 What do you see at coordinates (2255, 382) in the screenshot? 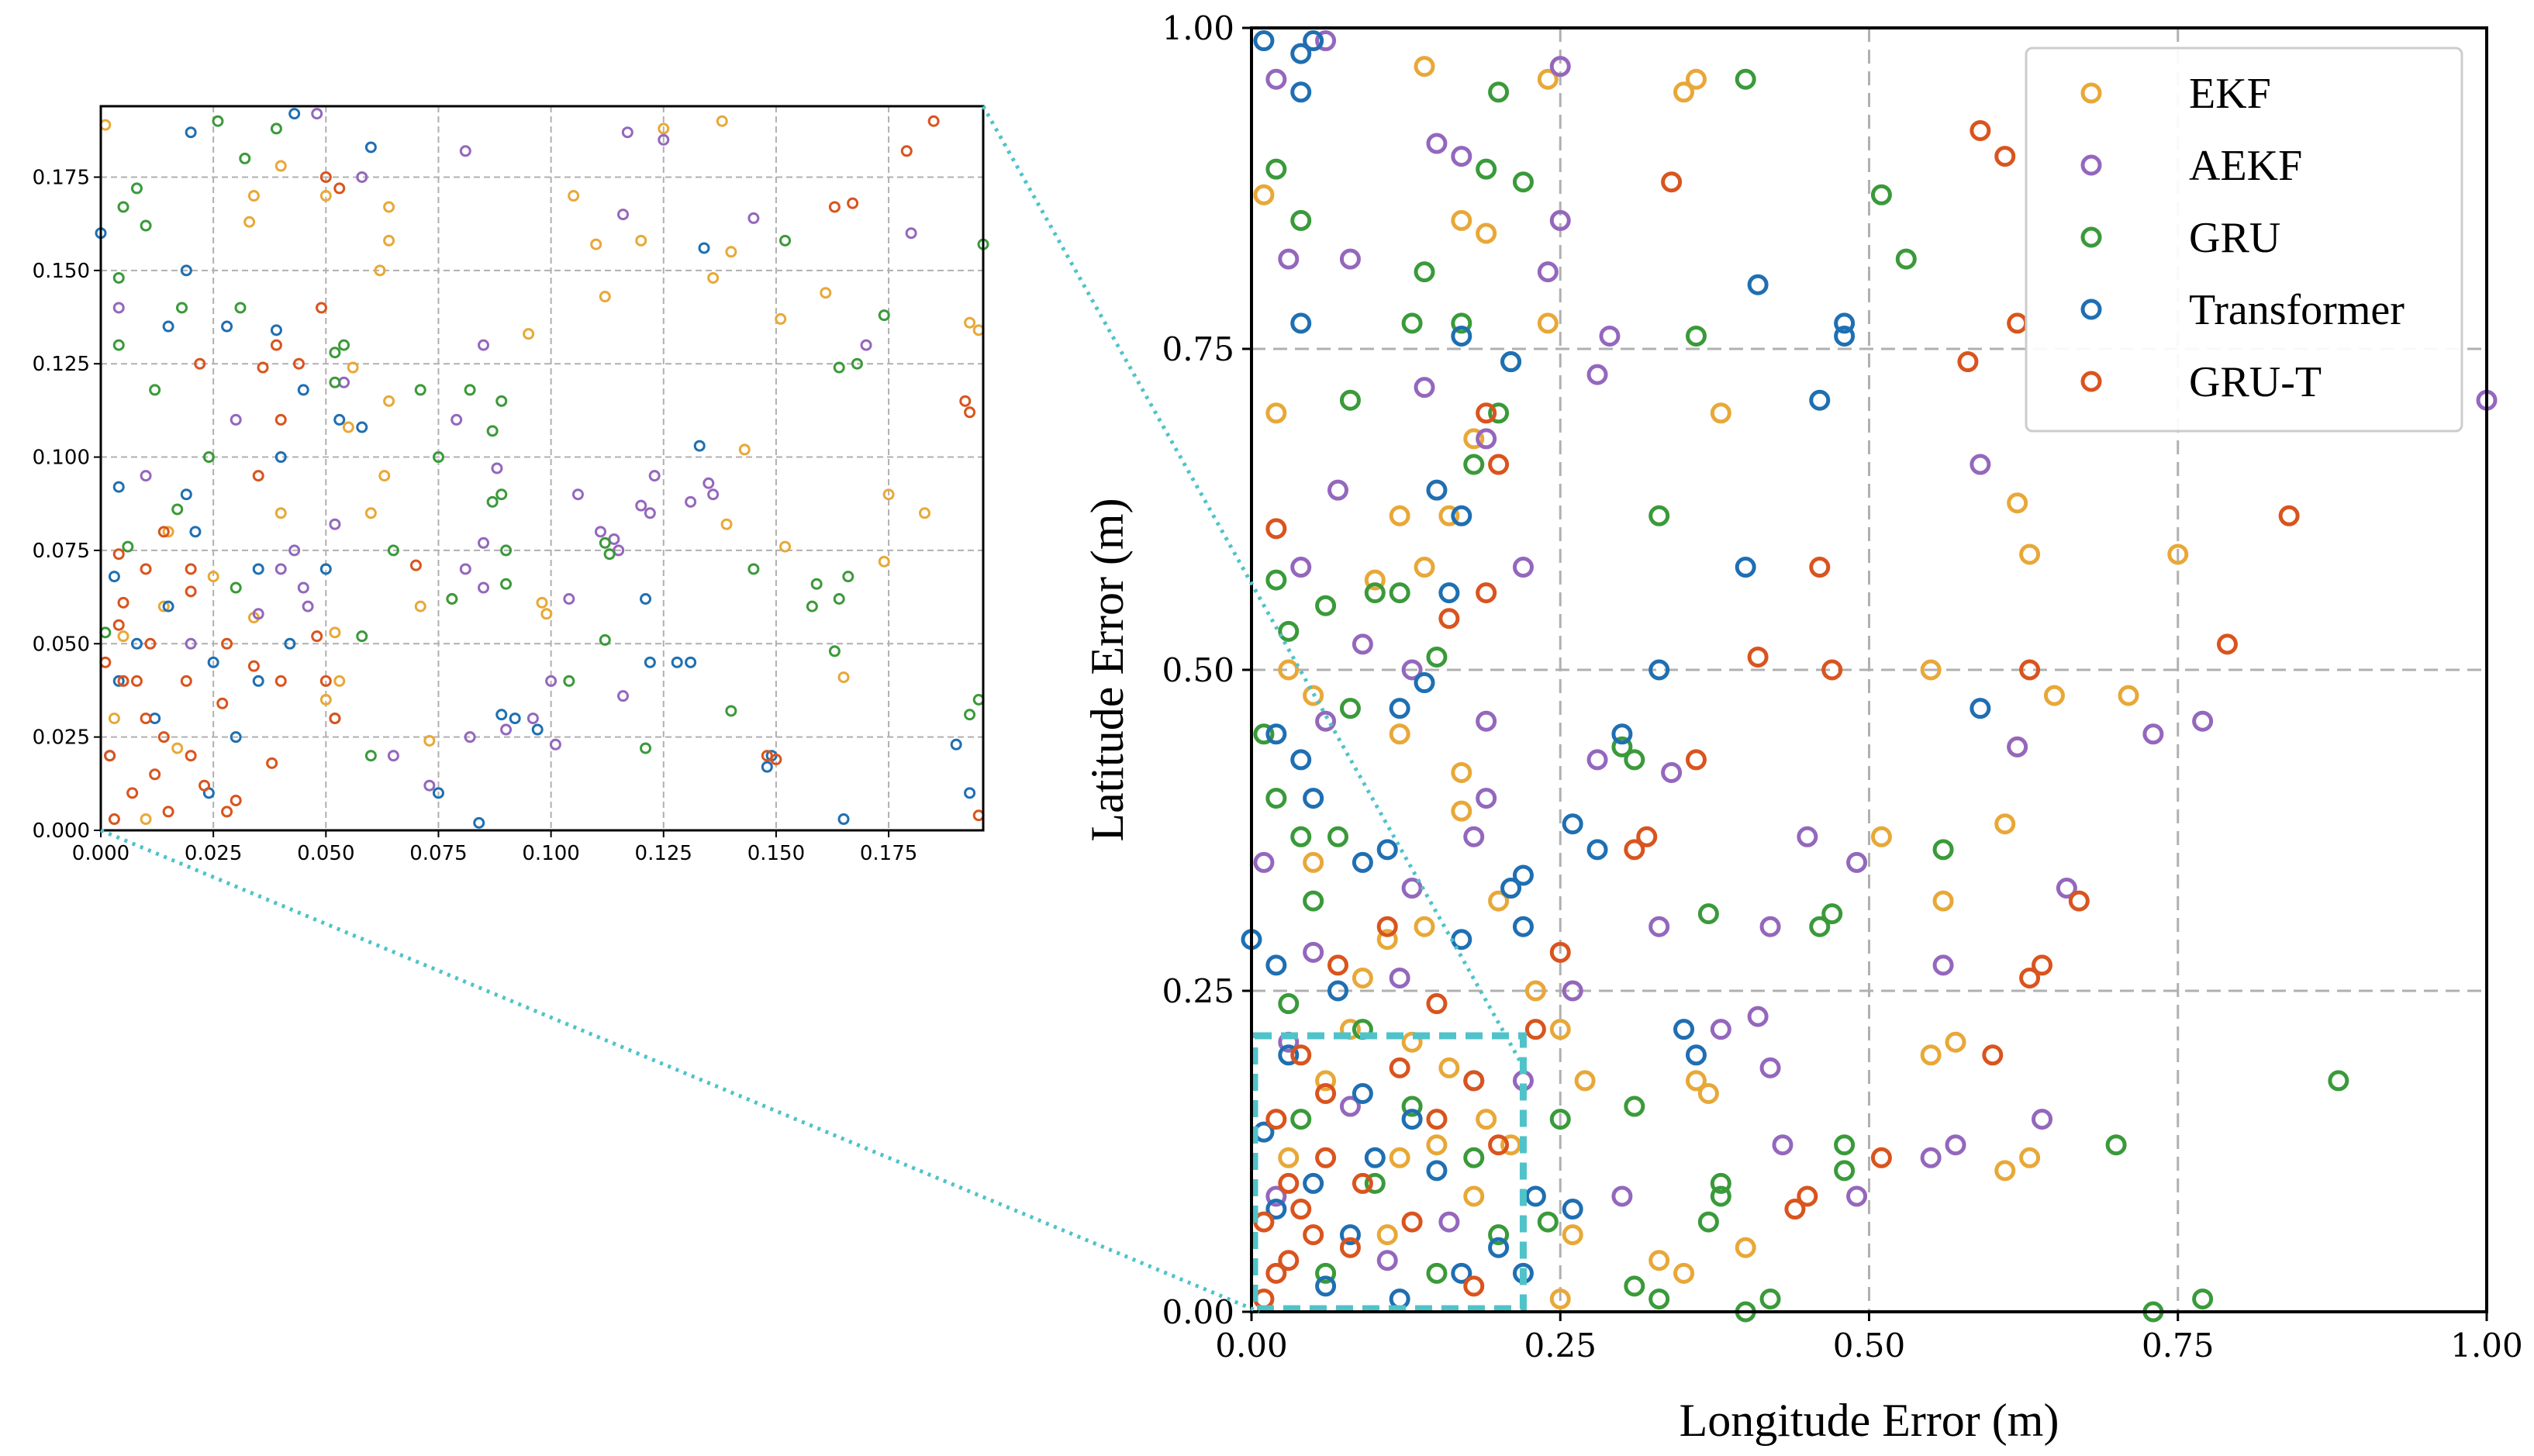
I see `legend-label-gru-t: GRU-T` at bounding box center [2255, 382].